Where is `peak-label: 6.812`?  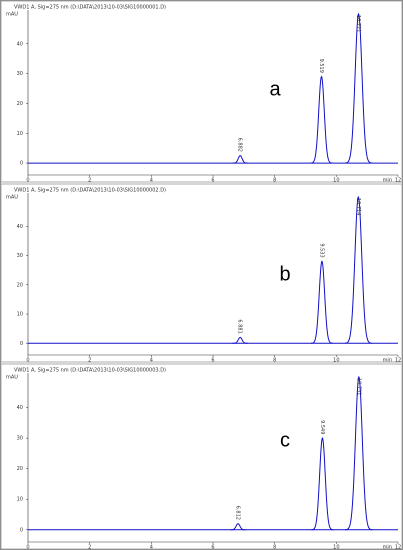
peak-label: 6.812 is located at coordinates (238, 513).